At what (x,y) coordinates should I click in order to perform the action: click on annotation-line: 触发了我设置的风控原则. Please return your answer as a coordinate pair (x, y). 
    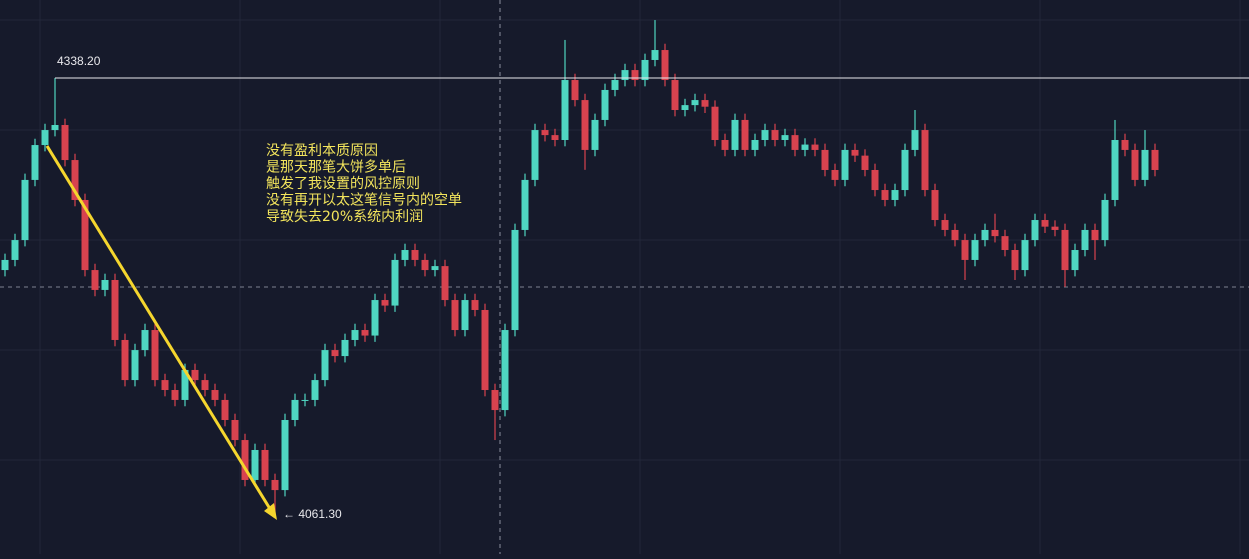
    Looking at the image, I should click on (343, 184).